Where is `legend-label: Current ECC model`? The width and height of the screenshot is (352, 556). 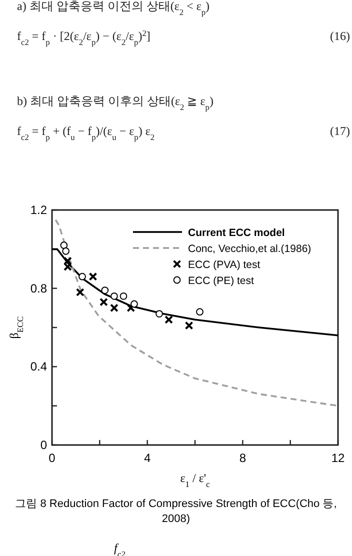
legend-label: Current ECC model is located at coordinates (236, 233).